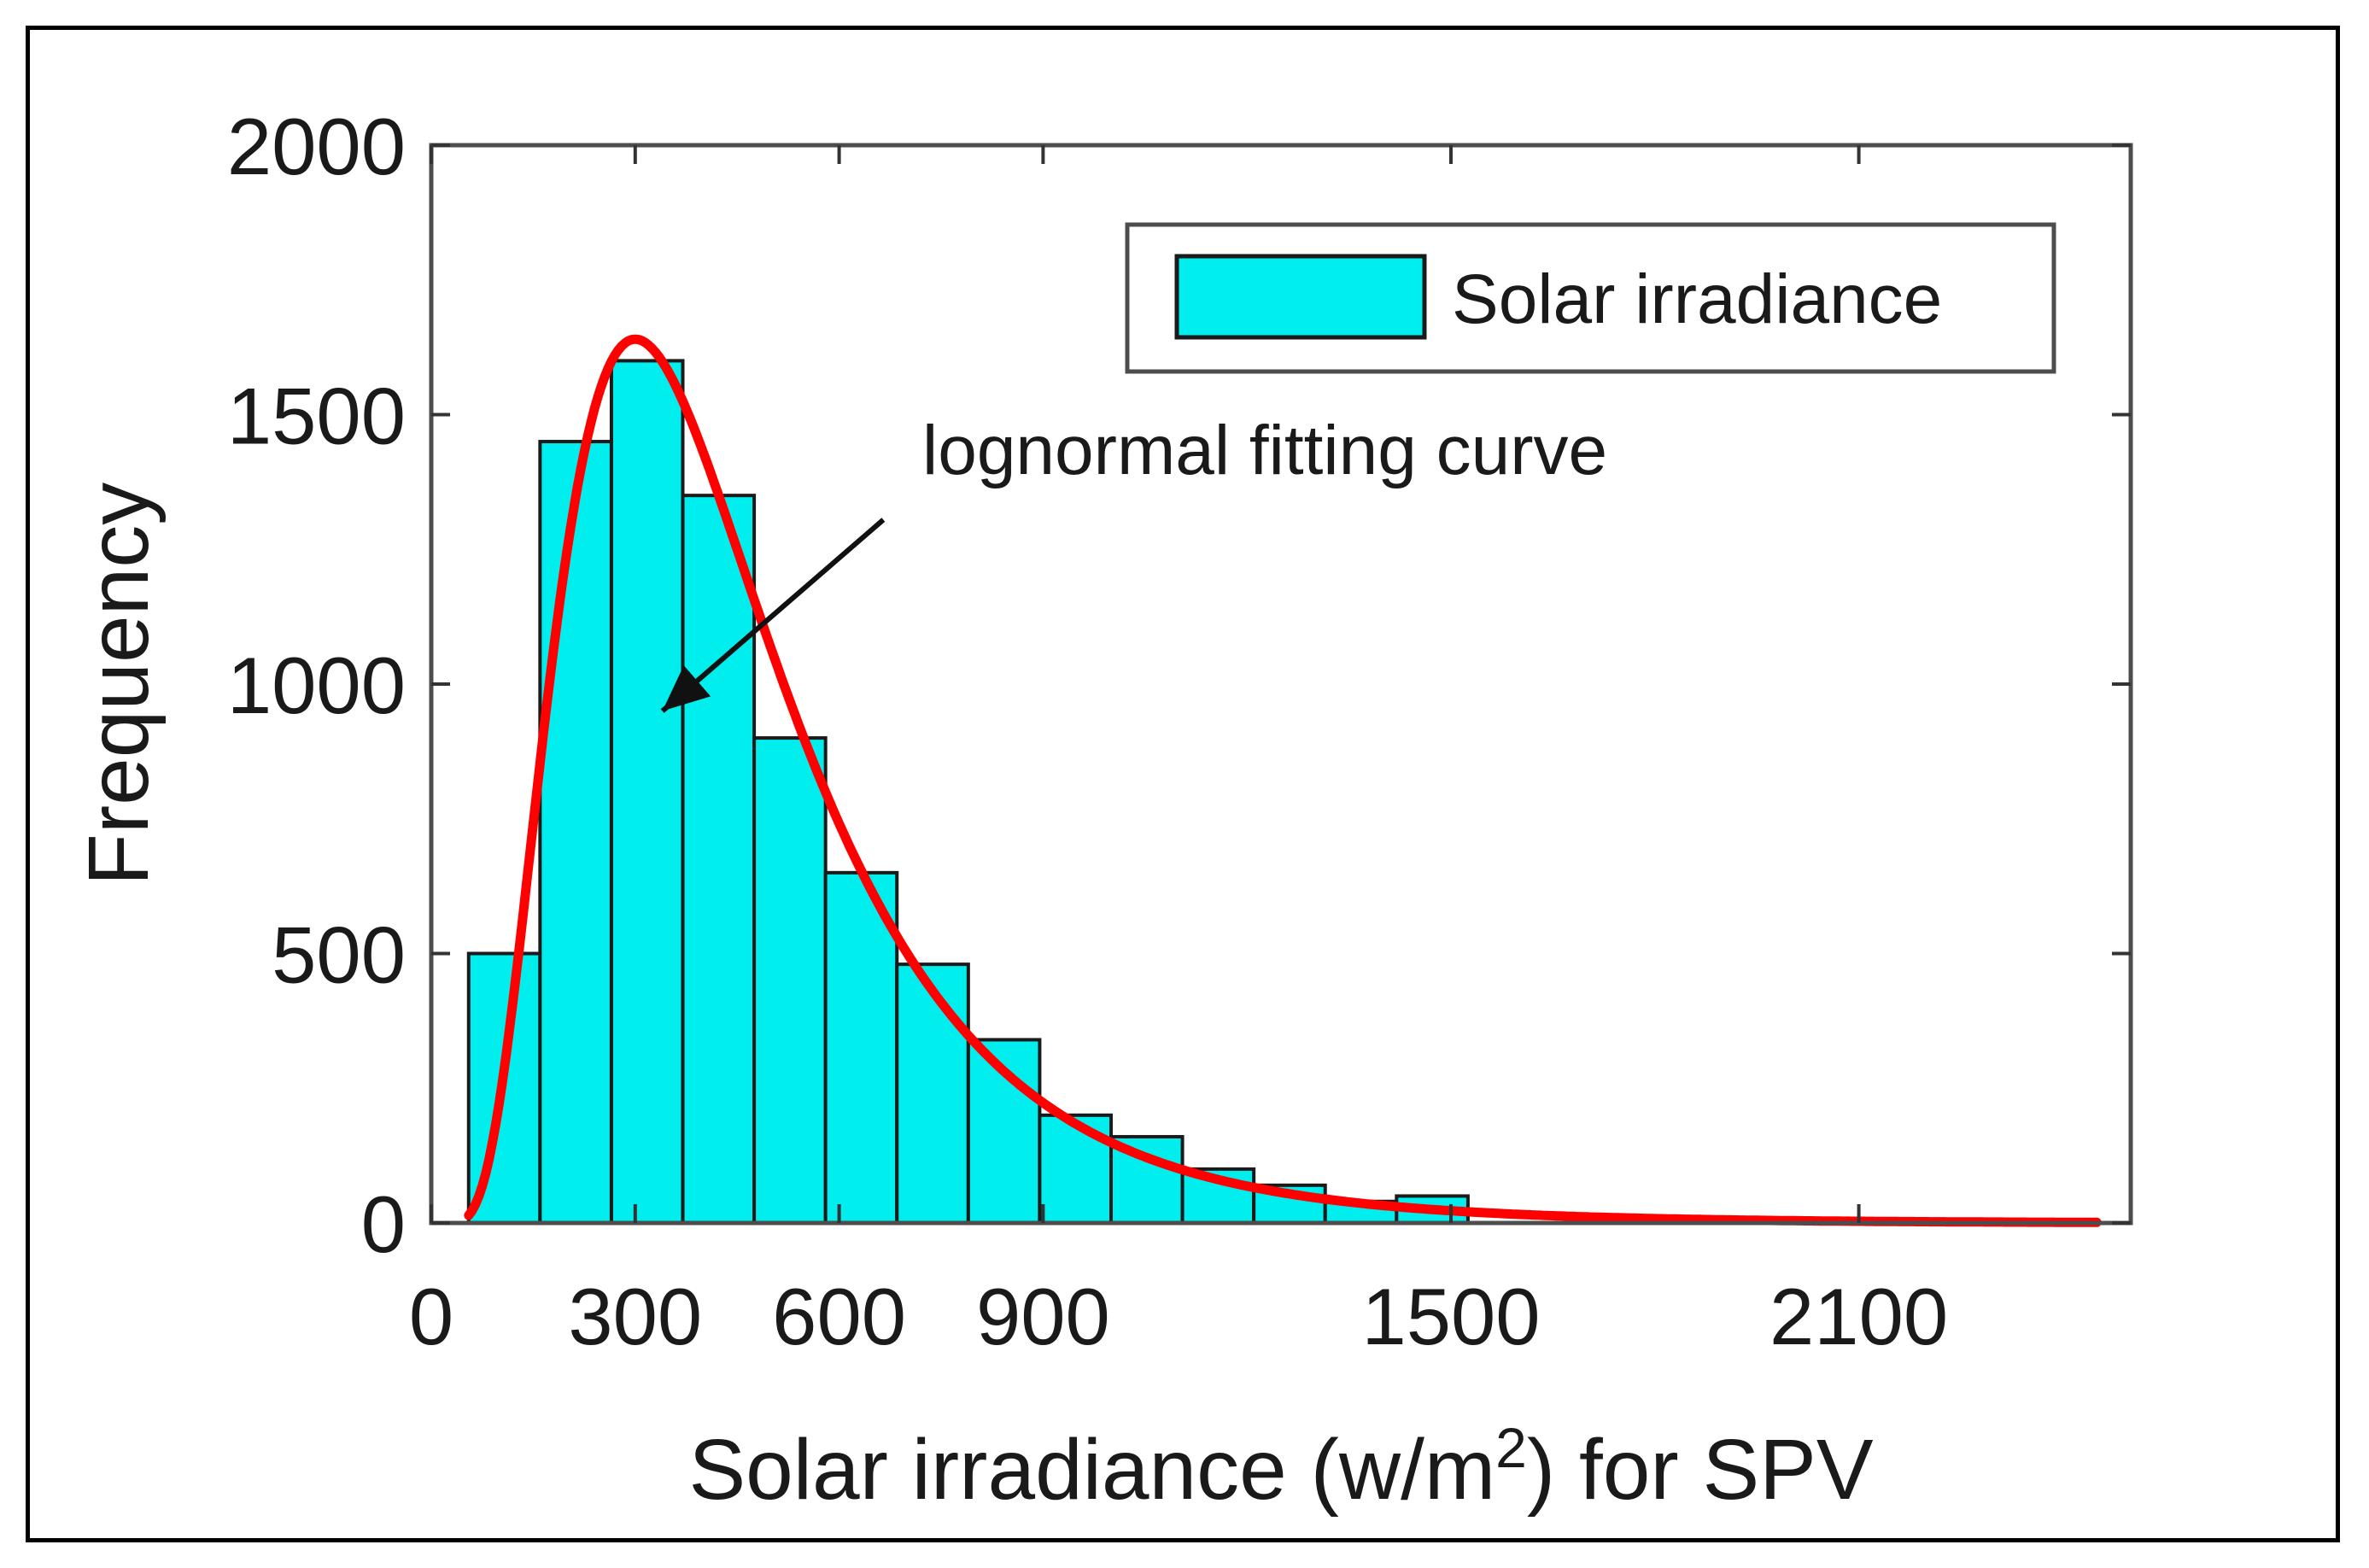 This screenshot has width=2369, height=1568. I want to click on x-axis-title-main: Solar irradiance (w/m, so click(1091, 1470).